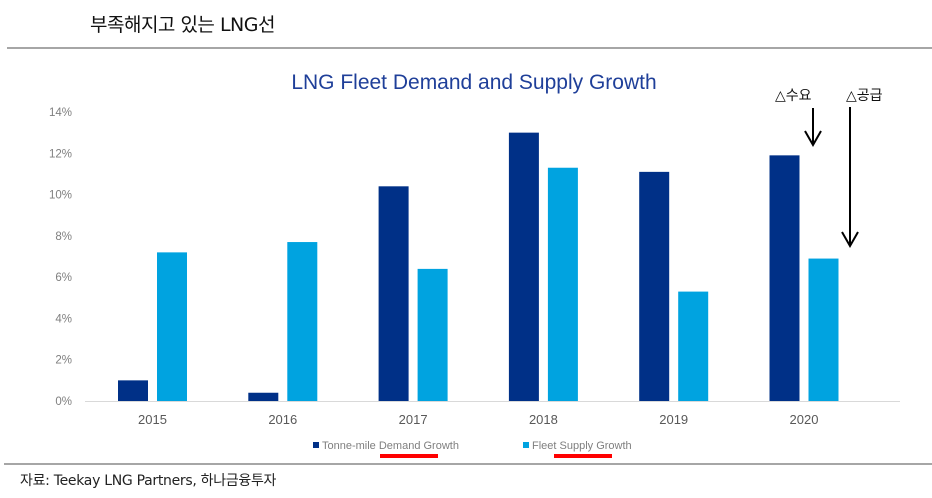  Describe the element at coordinates (148, 481) in the screenshot. I see `source-note: 자료: Teekay LNG Partners, 하나금융투자` at that location.